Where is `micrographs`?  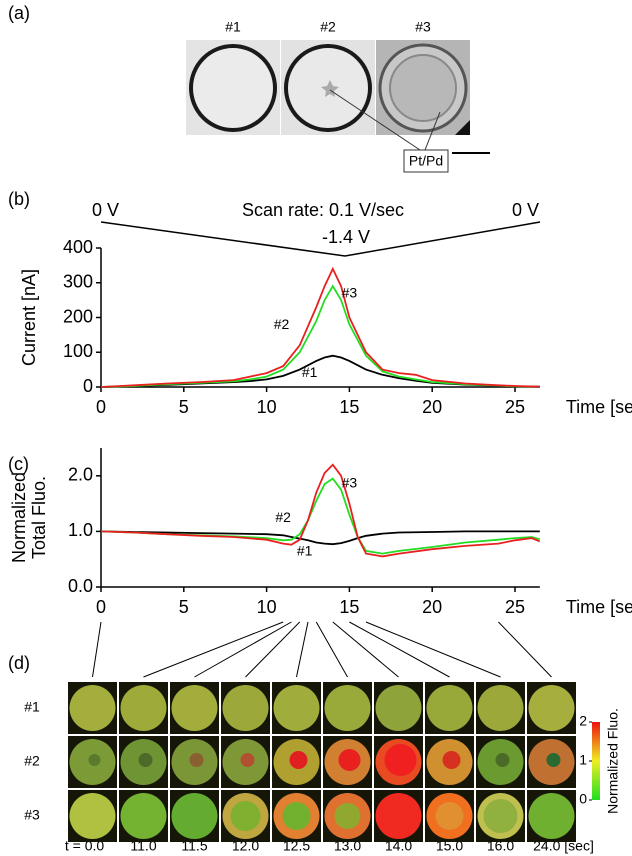
micrographs is located at coordinates (338, 106).